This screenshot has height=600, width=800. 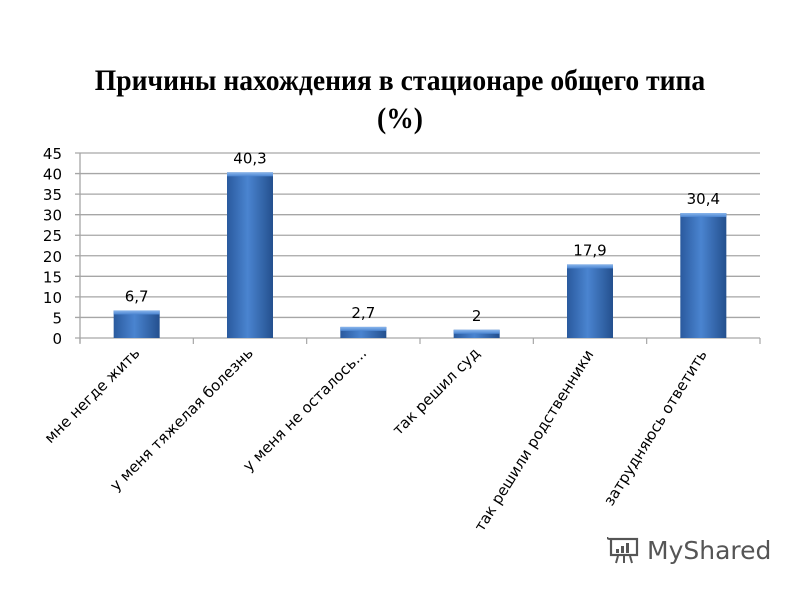 I want to click on y-tick-label: 25, so click(x=52, y=236).